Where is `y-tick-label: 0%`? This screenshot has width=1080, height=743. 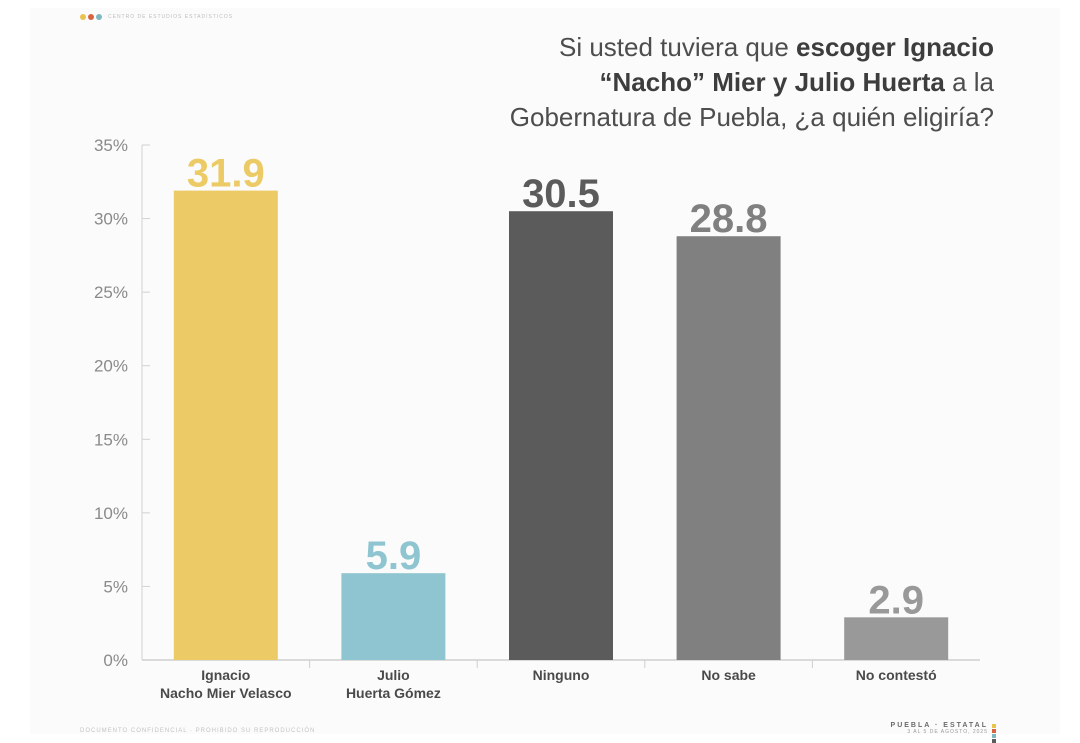 y-tick-label: 0% is located at coordinates (115, 660).